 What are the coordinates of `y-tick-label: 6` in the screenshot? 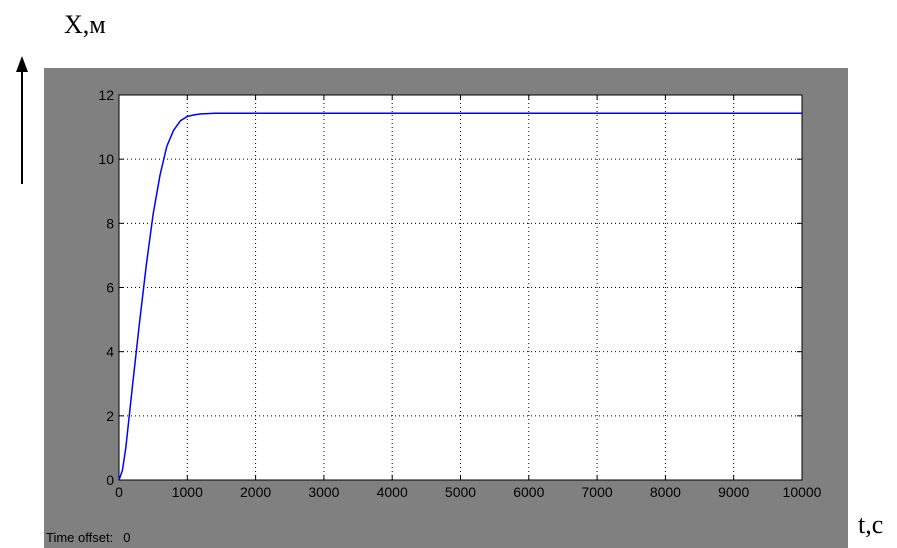 It's located at (110, 288).